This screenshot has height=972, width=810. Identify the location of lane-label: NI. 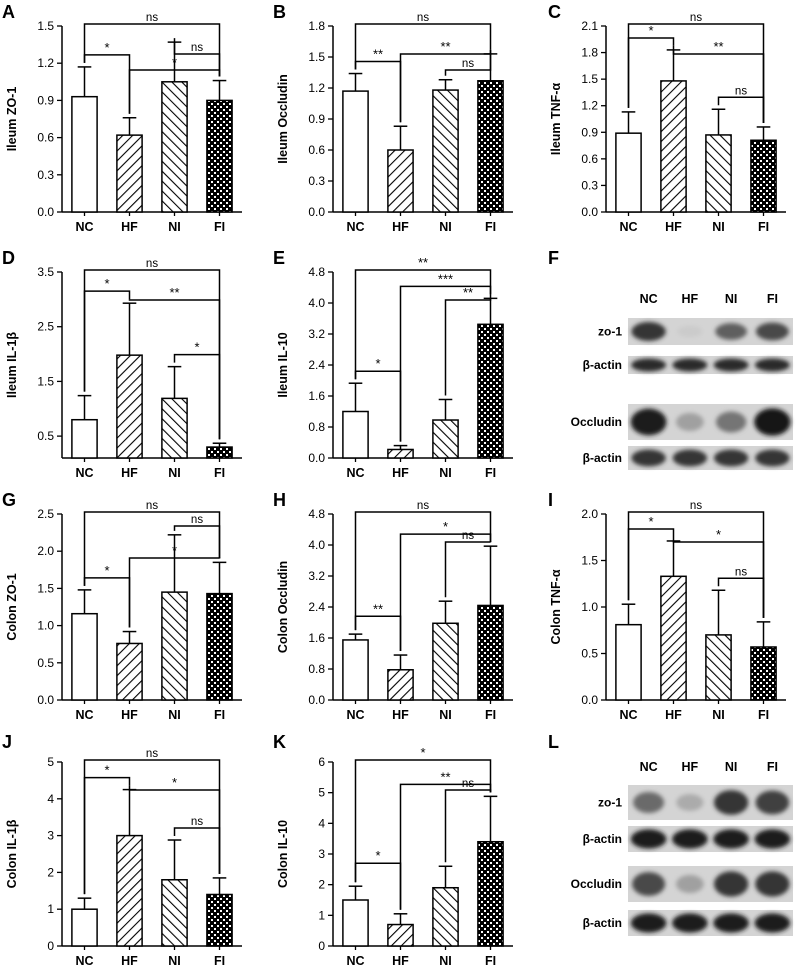
(731, 299).